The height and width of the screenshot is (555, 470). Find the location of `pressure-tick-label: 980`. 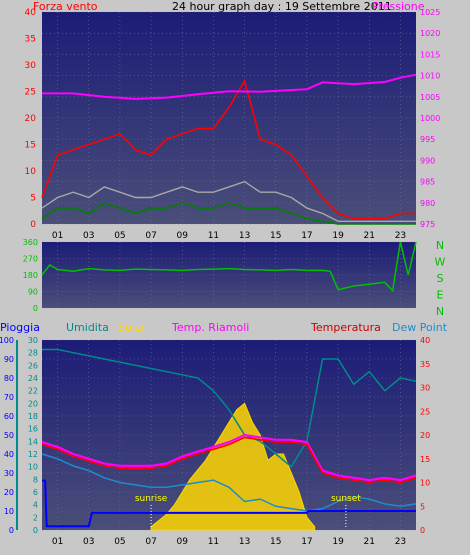

pressure-tick-label: 980 is located at coordinates (427, 203).